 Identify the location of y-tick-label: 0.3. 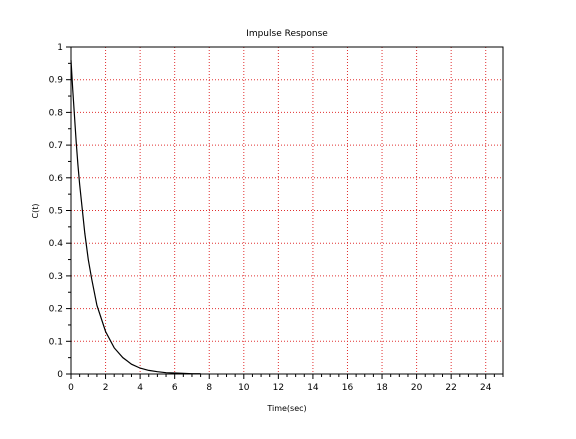
(56, 277).